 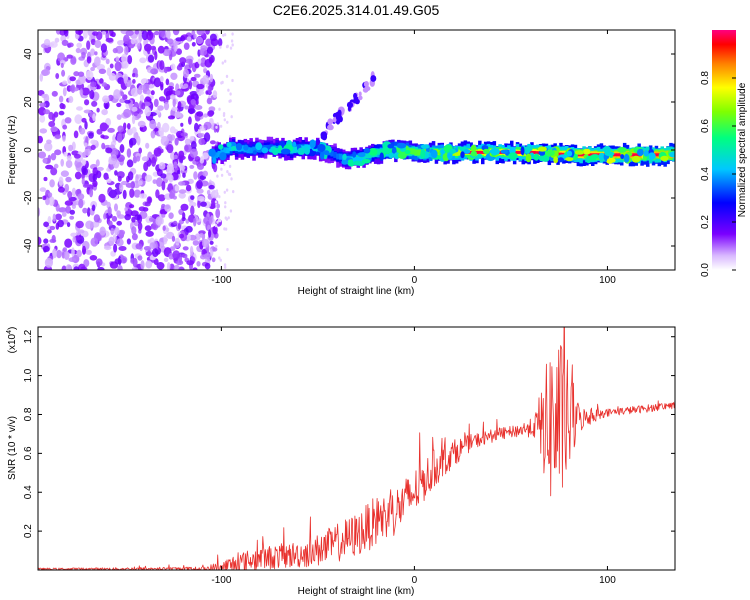 What do you see at coordinates (415, 580) in the screenshot?
I see `x-tick-label: 0` at bounding box center [415, 580].